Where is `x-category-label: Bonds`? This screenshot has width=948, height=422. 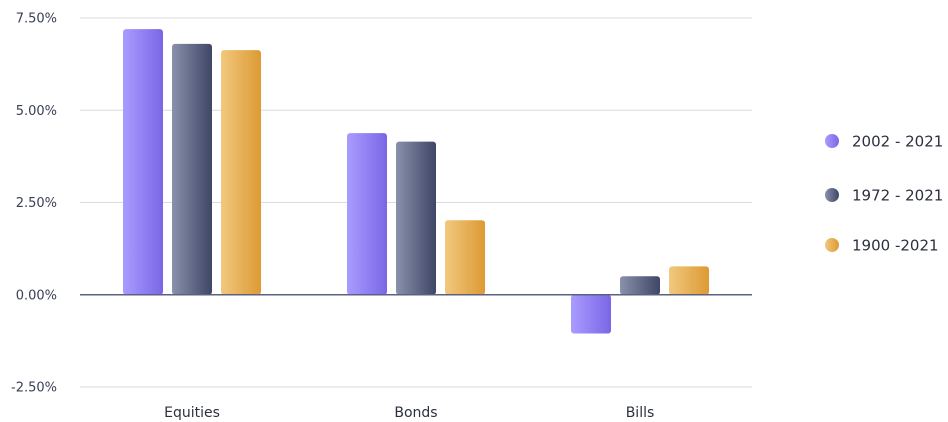 x-category-label: Bonds is located at coordinates (415, 413).